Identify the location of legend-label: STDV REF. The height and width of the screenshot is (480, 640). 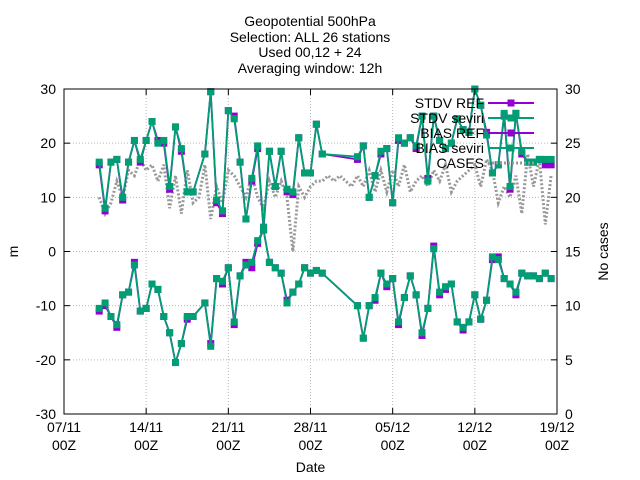
(449, 103).